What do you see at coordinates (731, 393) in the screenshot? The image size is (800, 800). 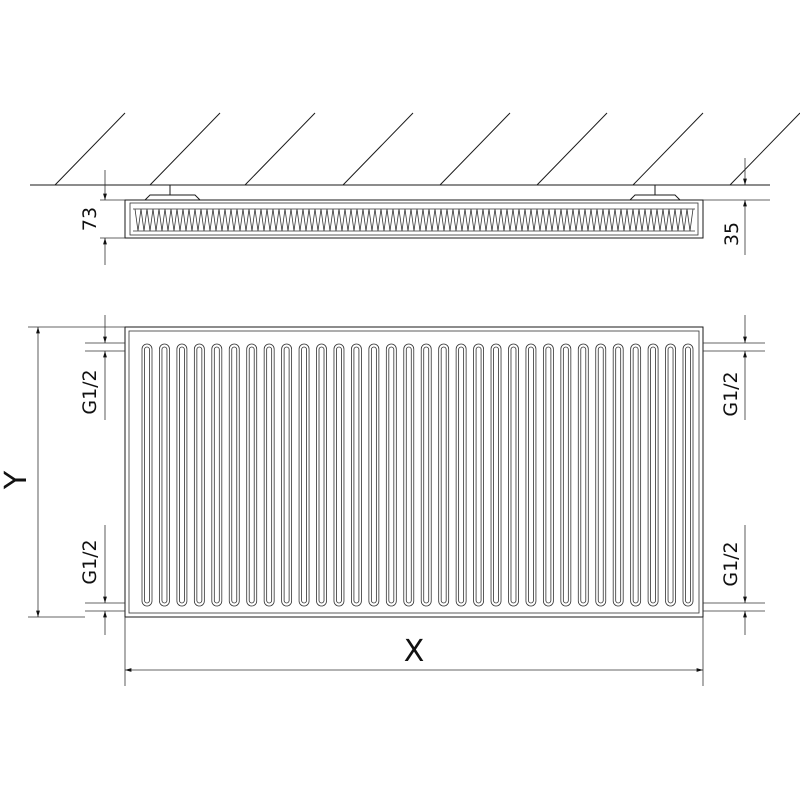 I see `connection-label-top-right: G1/2` at bounding box center [731, 393].